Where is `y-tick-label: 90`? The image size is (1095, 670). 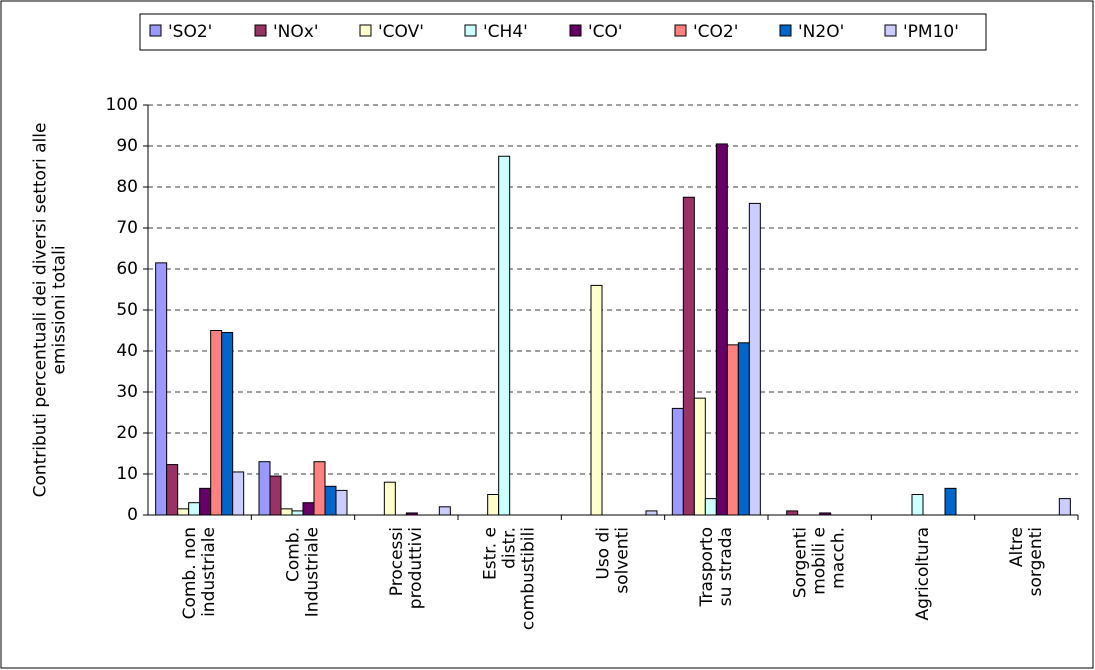 y-tick-label: 90 is located at coordinates (127, 146).